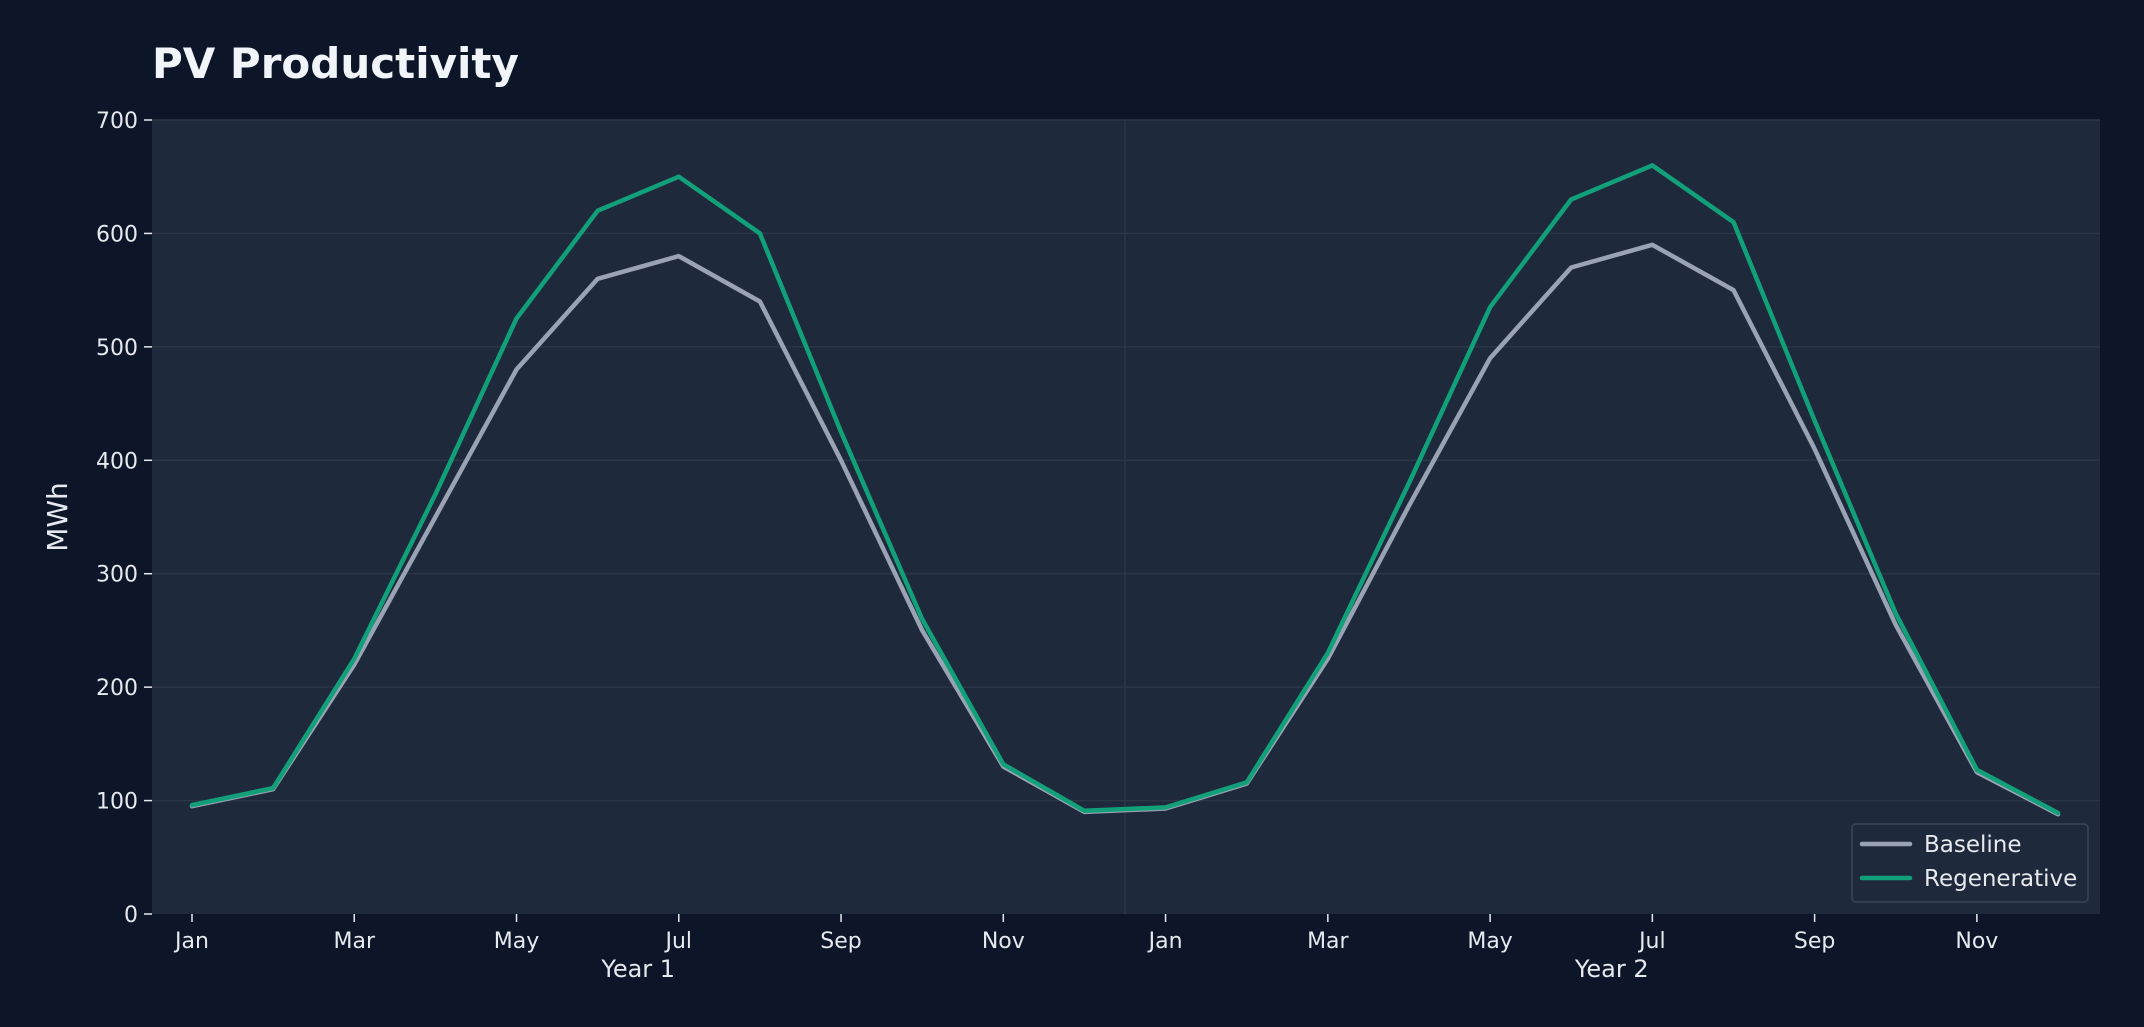 This screenshot has width=2144, height=1027. Describe the element at coordinates (117, 121) in the screenshot. I see `y-tick-label: 700` at that location.